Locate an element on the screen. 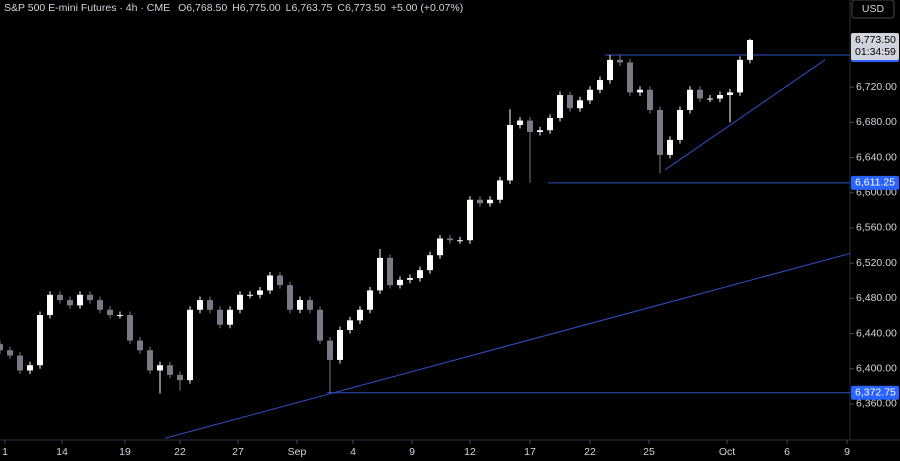 The image size is (900, 461). ohlc-readout: +5.00 (+0.07%) is located at coordinates (427, 8).